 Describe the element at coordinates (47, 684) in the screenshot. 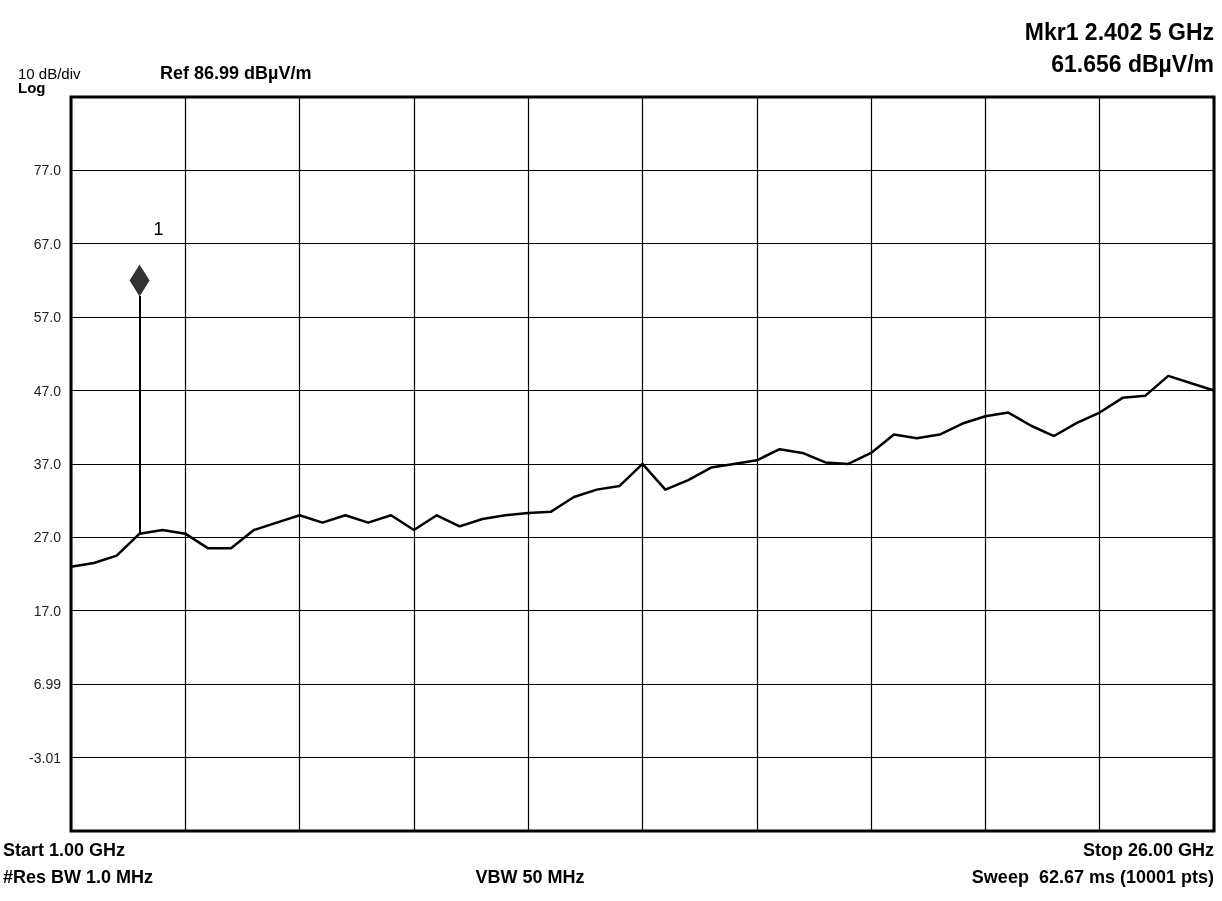

I see `y-tick-label: 6.99` at that location.